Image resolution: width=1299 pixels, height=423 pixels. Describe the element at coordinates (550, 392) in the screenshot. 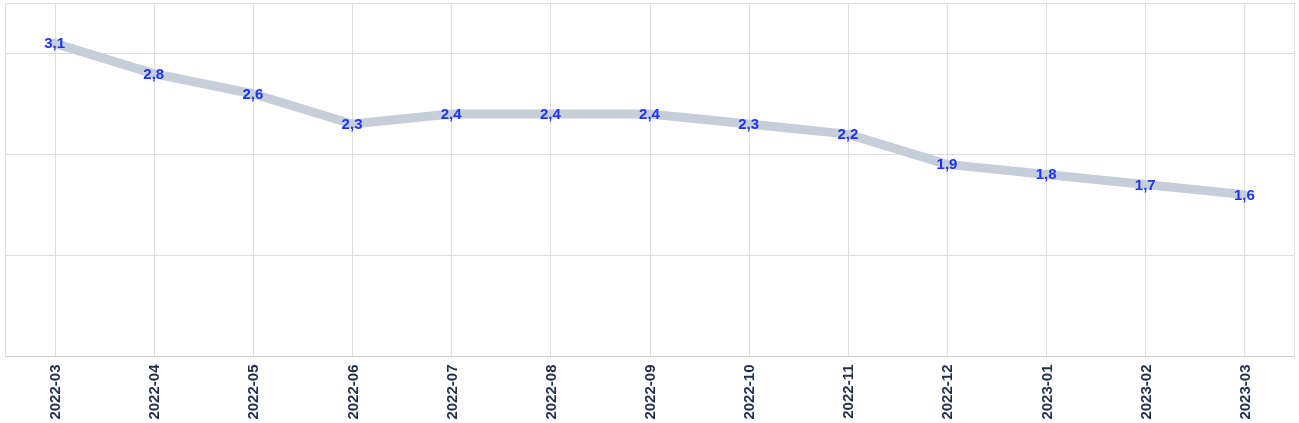

I see `x-tick-label: 2022-08` at that location.